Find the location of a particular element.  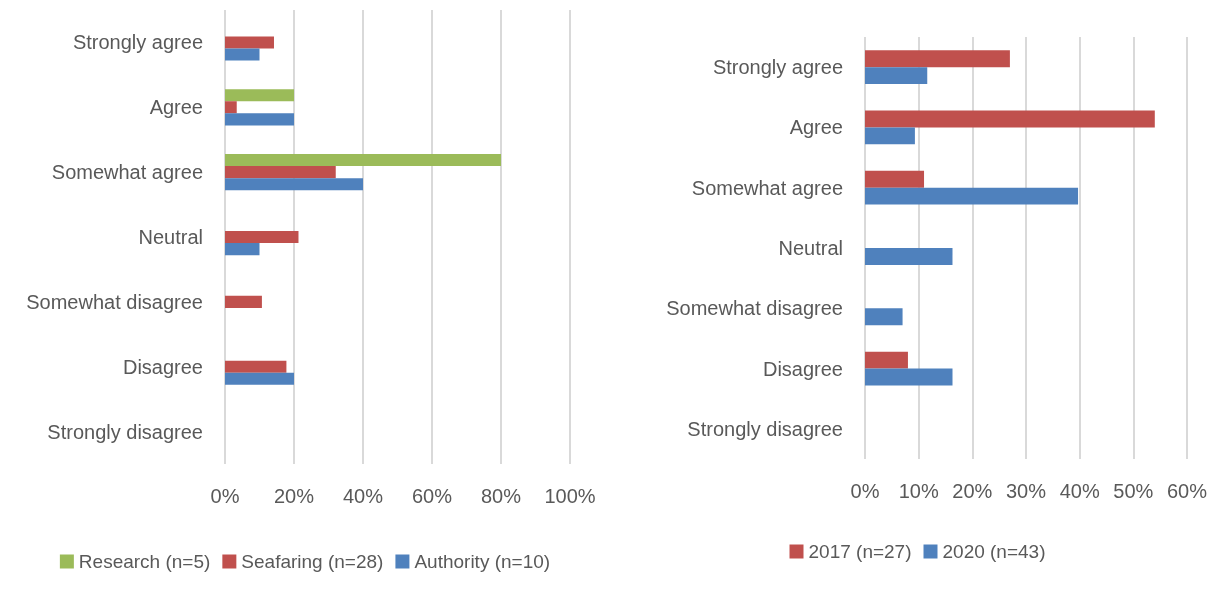

legend-label: 2017 (n=27) is located at coordinates (860, 551).